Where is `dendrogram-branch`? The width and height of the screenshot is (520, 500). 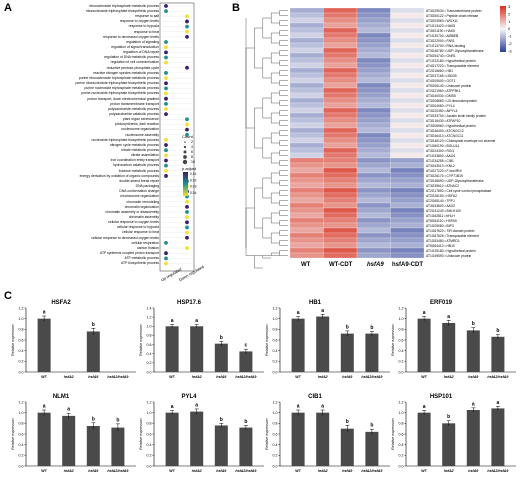 dendrogram-branch is located at coordinates (267, 257).